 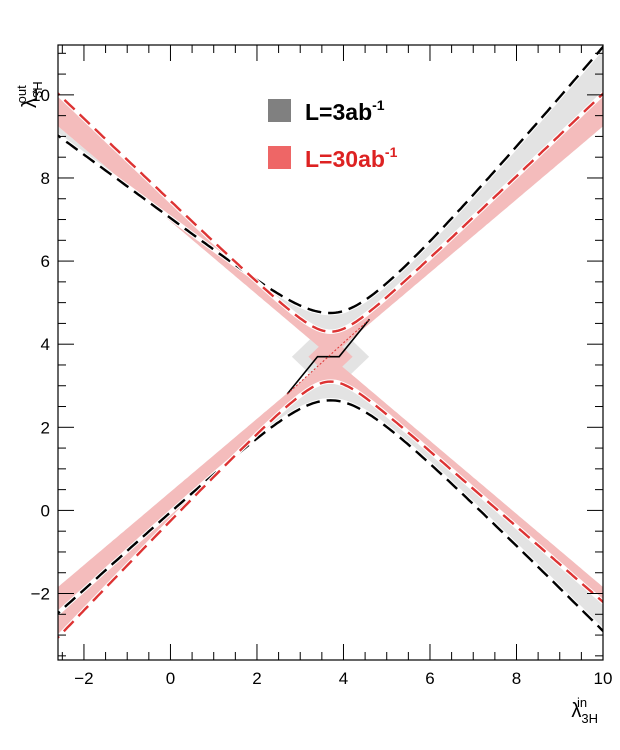 I want to click on legend: L=3ab-1 L=30ab-1, so click(x=333, y=134).